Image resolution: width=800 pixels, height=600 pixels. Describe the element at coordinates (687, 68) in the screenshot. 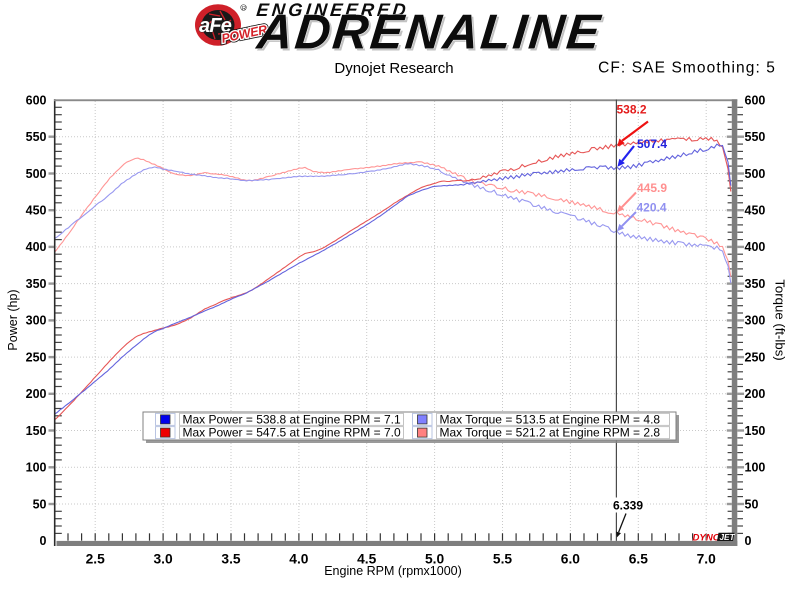

I see `svg-text: CF: SAE Smoothing: 5` at that location.